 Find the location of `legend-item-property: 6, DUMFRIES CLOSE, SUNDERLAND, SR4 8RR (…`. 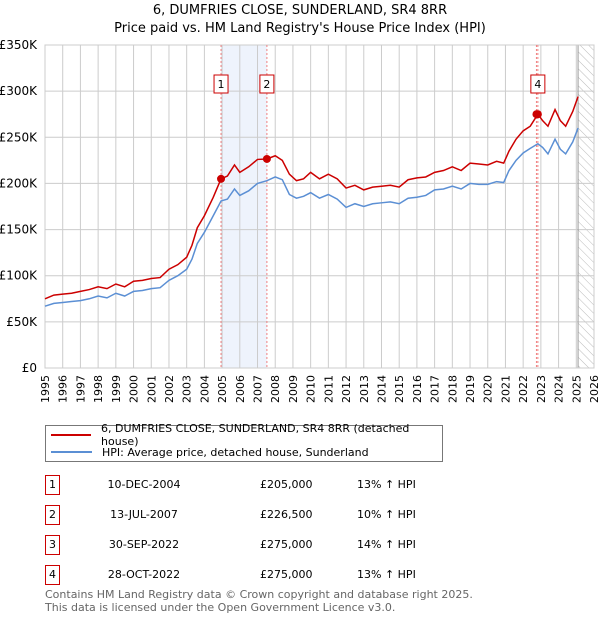

legend-item-property: 6, DUMFRIES CLOSE, SUNDERLAND, SR4 8RR (… is located at coordinates (246, 435).